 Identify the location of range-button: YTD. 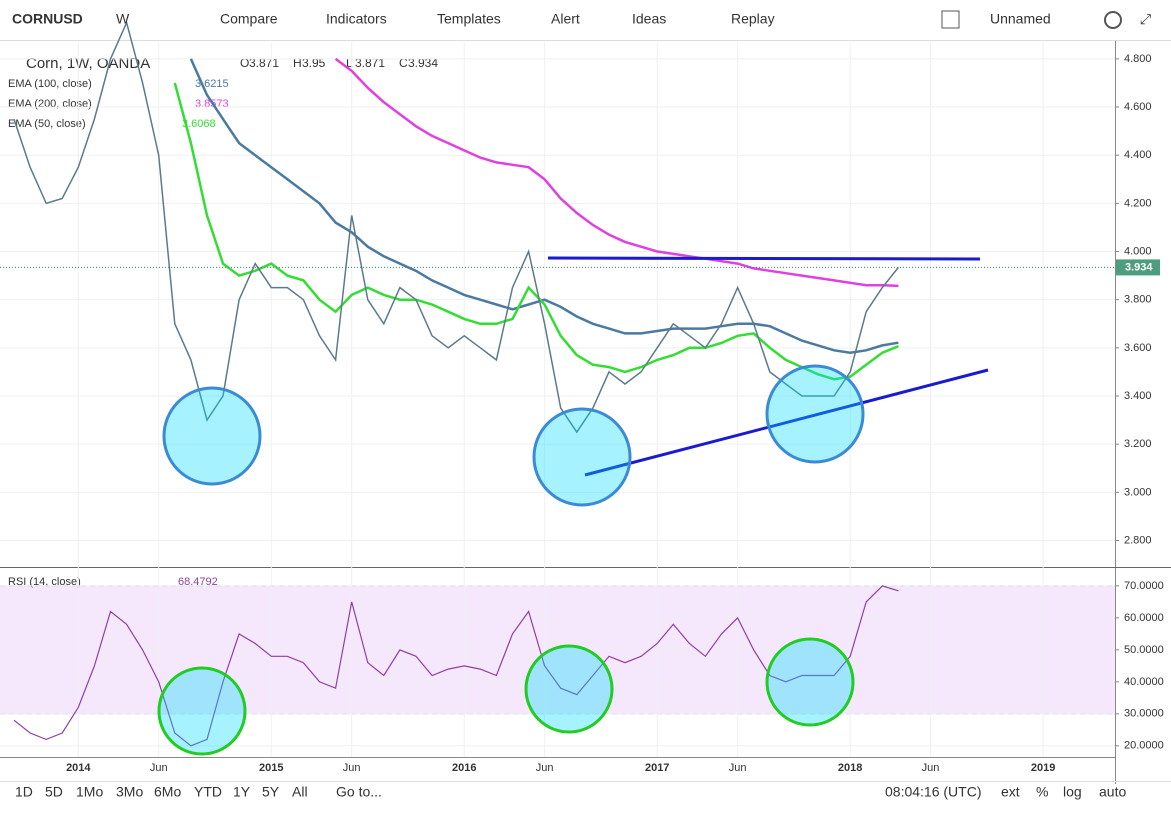
(208, 792).